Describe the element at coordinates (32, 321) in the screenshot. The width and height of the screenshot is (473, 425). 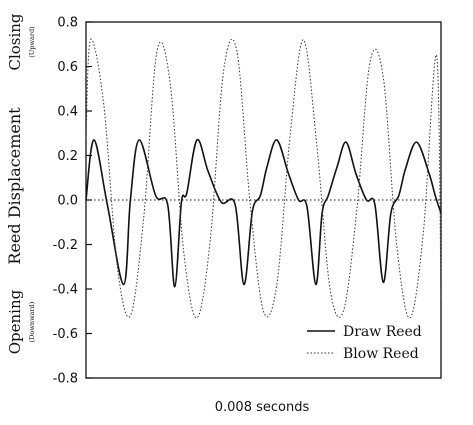
I see `opening-sublabel: (Downward)` at that location.